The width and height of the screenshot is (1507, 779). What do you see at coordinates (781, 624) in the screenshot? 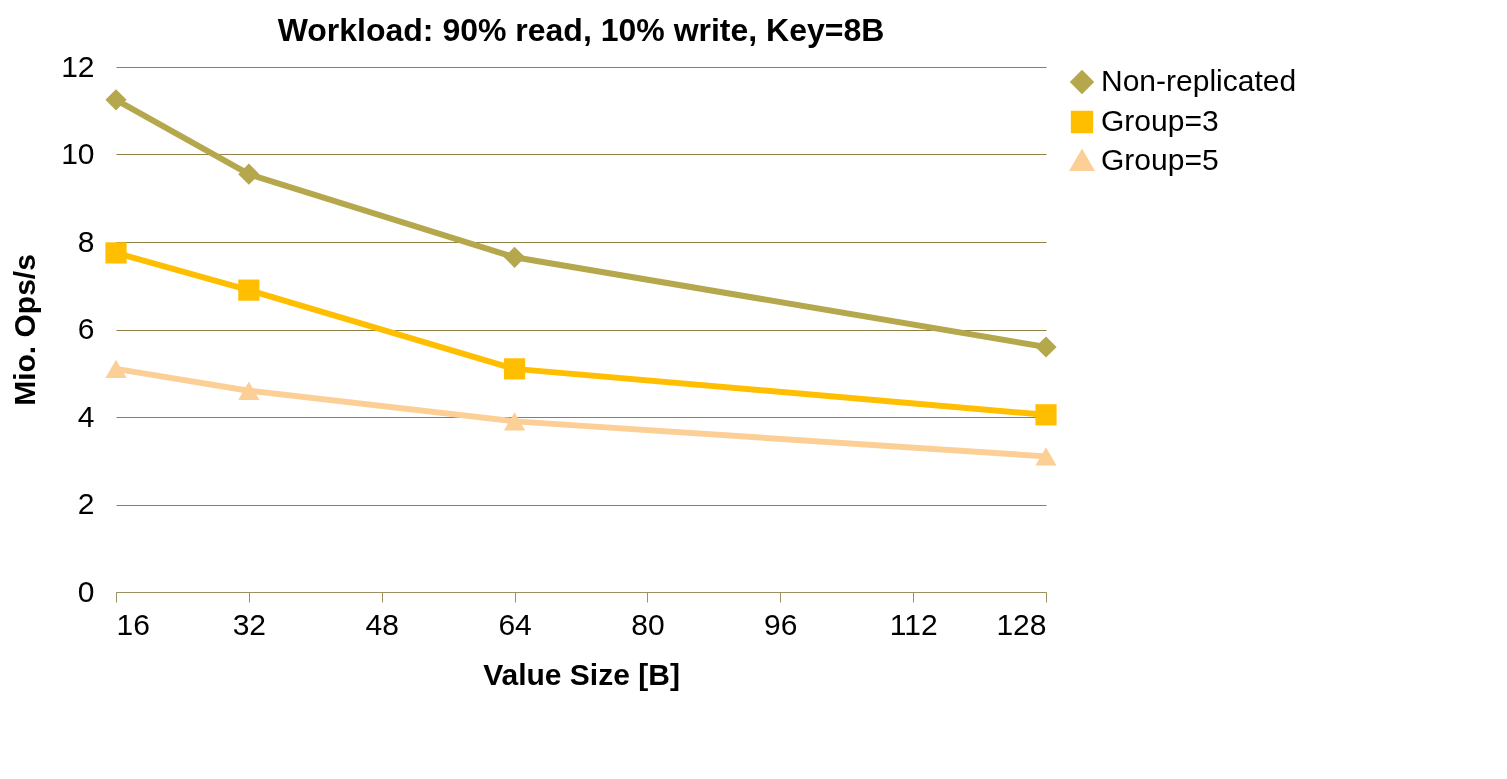
I see `x-tick-label: 96` at bounding box center [781, 624].